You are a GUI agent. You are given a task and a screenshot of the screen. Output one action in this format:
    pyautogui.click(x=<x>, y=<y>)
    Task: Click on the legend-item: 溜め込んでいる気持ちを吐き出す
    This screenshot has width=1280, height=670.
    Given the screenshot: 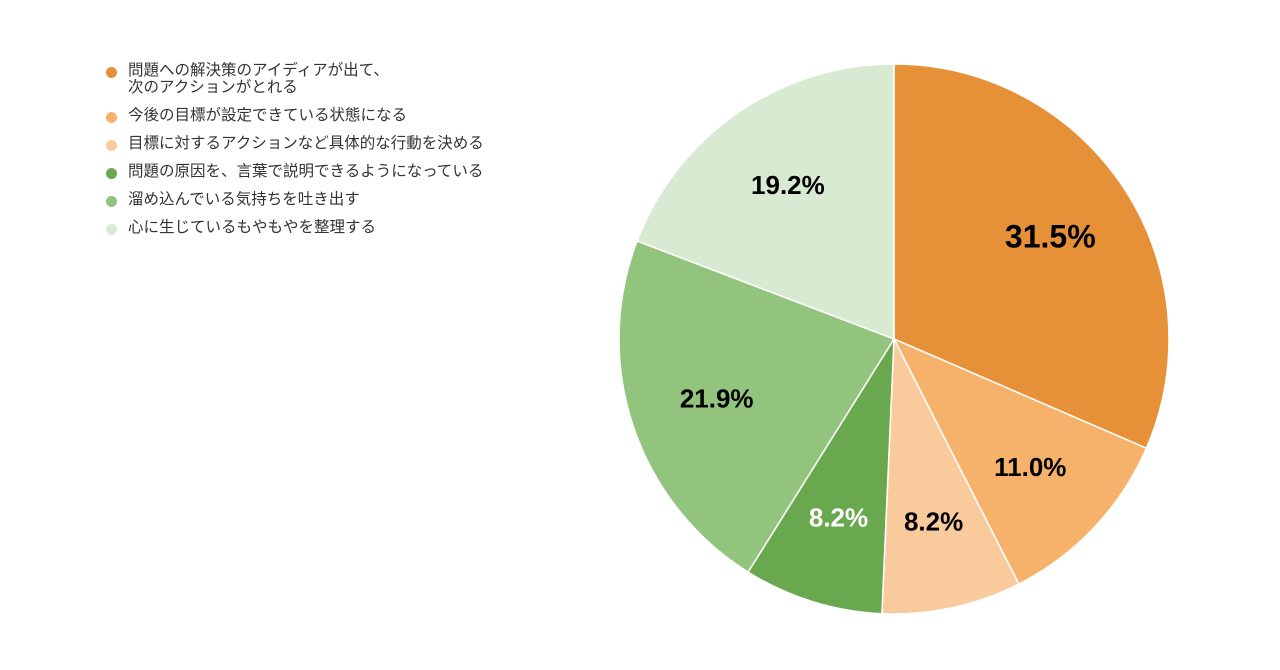 What is the action you would take?
    pyautogui.click(x=339, y=199)
    